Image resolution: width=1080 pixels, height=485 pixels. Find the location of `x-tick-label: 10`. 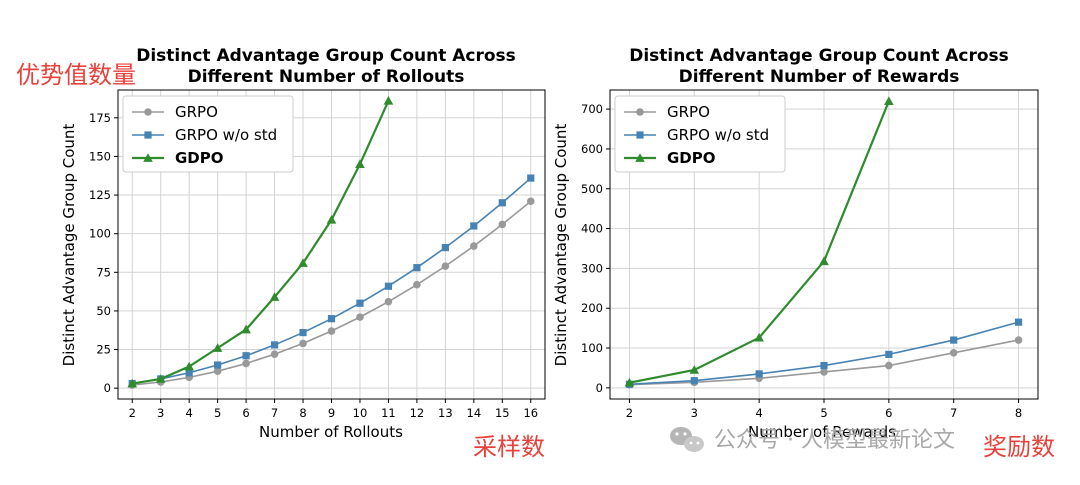

x-tick-label: 10 is located at coordinates (360, 413).